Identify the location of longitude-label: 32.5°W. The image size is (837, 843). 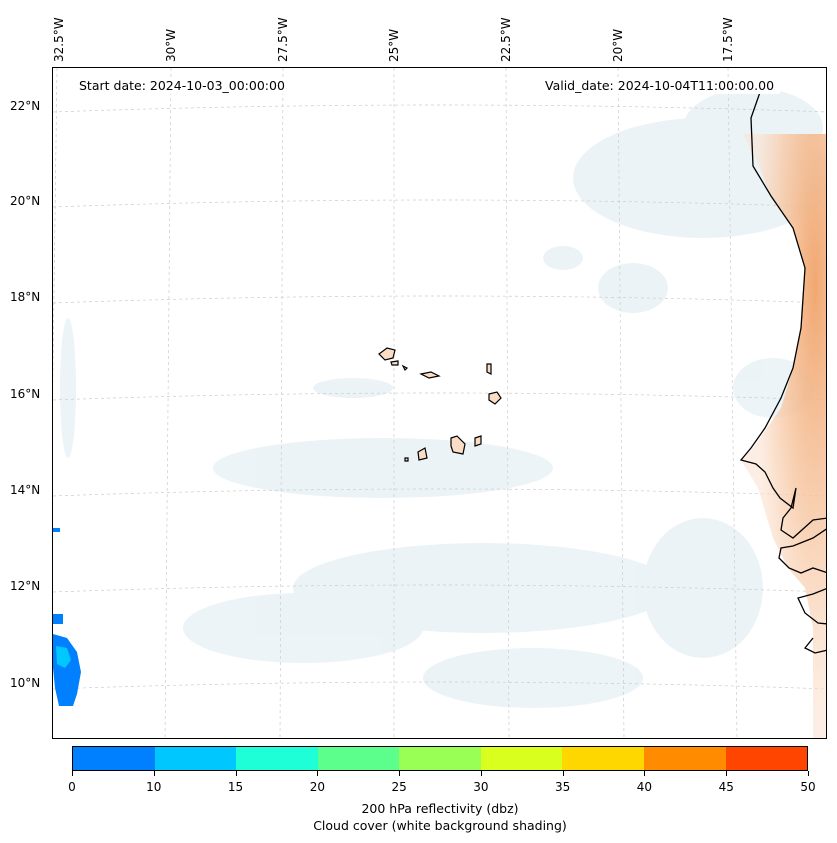
(59, 39).